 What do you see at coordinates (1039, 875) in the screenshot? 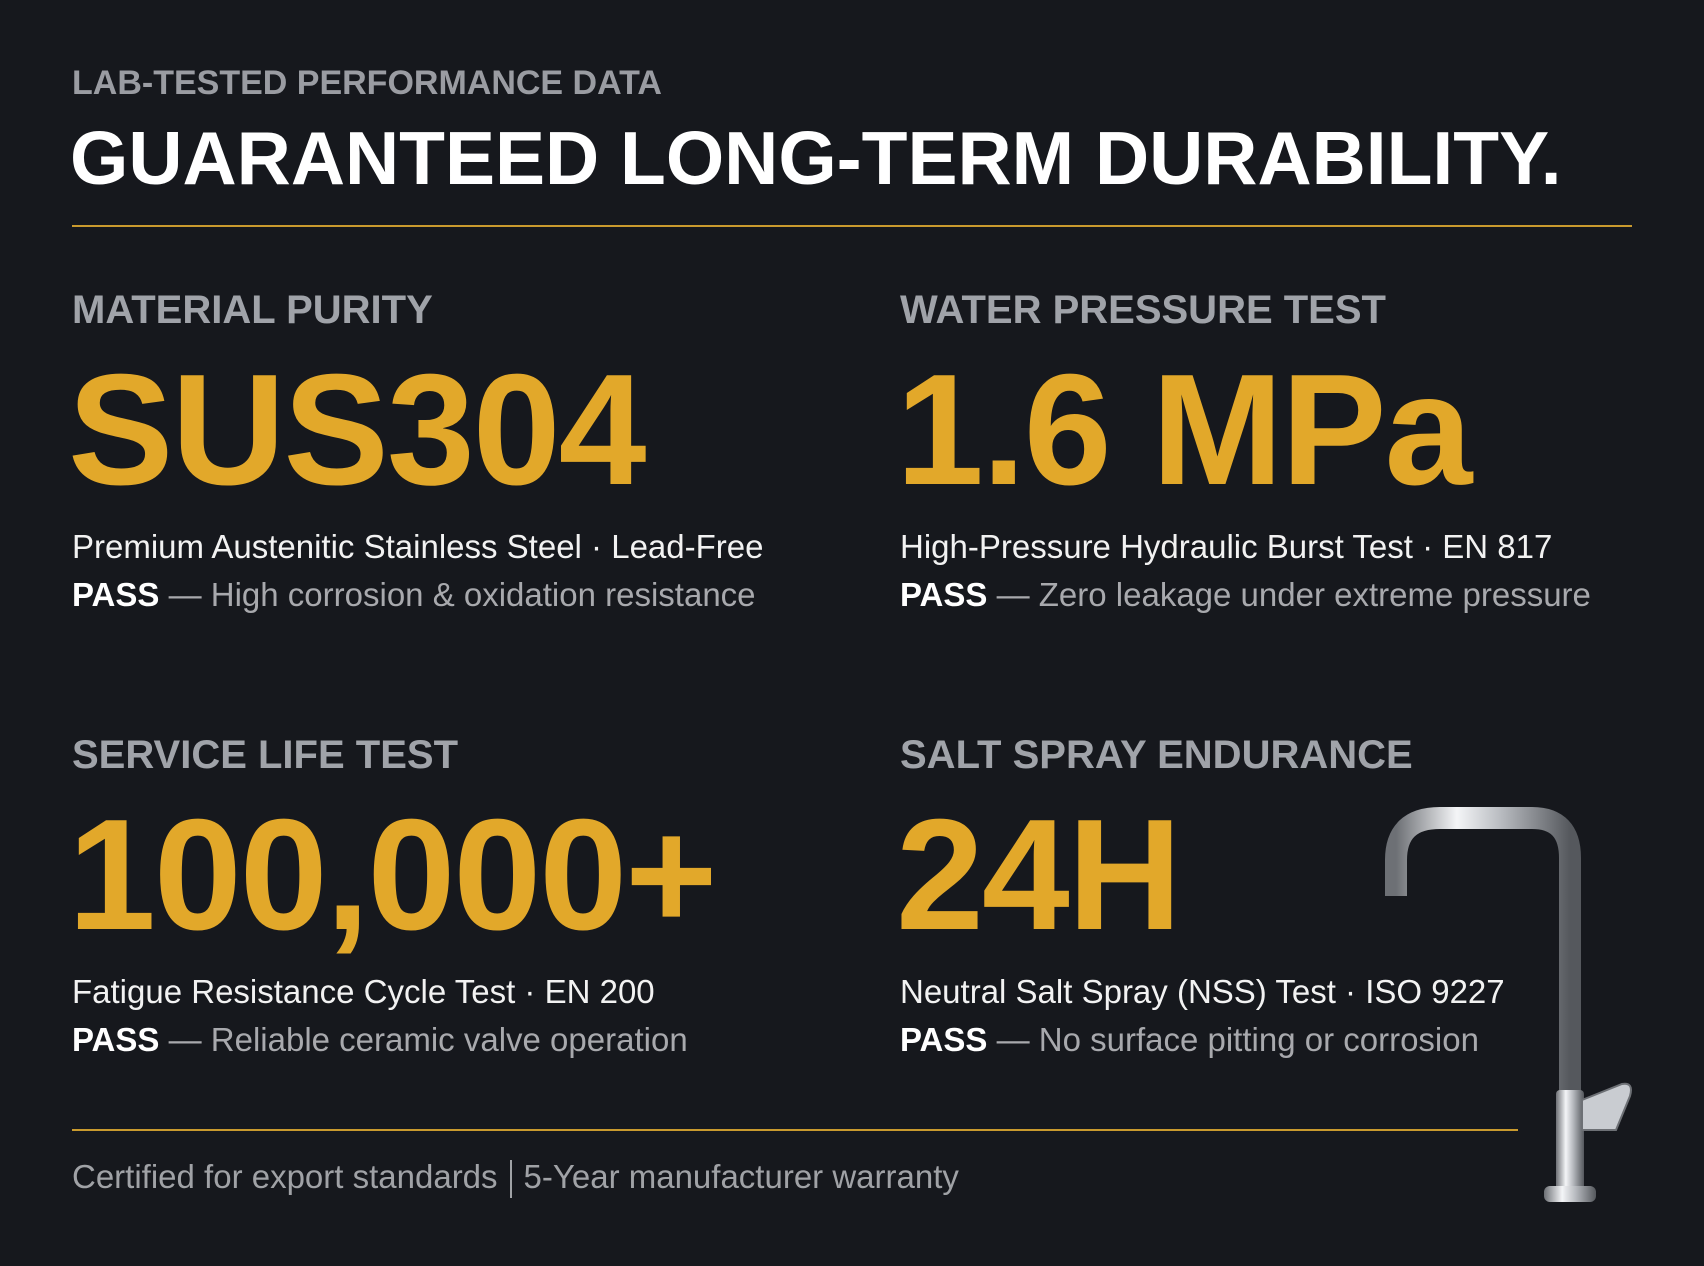
I see `metric-value: 24H` at bounding box center [1039, 875].